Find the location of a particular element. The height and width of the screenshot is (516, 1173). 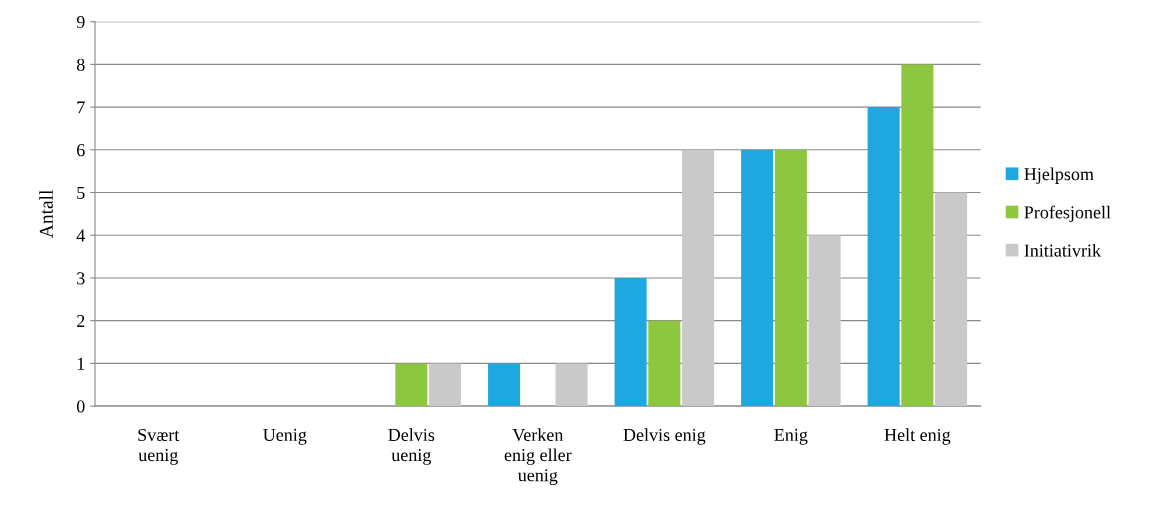

y-tick-label: 8 is located at coordinates (80, 64).